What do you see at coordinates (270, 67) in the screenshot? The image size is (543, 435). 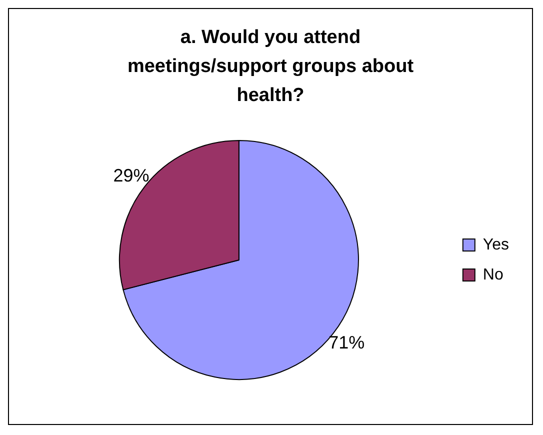 I see `chart-title: a. Would you attend meetings/support groups about health?` at bounding box center [270, 67].